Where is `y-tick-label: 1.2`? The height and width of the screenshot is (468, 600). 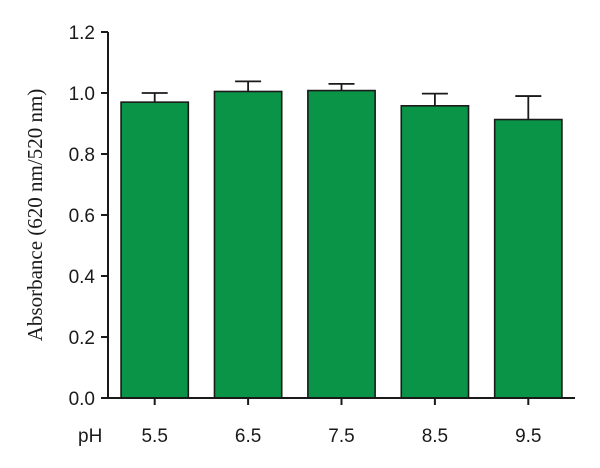 y-tick-label: 1.2 is located at coordinates (82, 33).